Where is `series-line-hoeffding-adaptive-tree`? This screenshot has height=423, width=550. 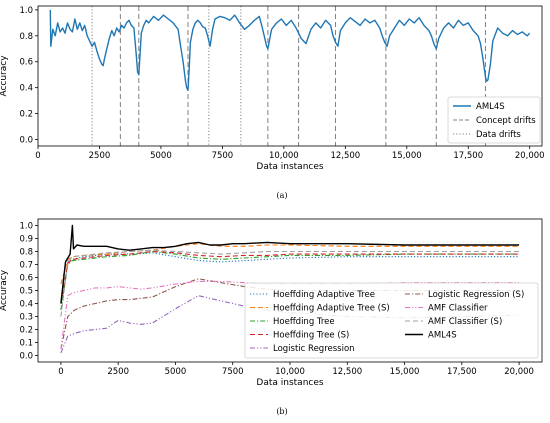 series-line-hoeffding-adaptive-tree is located at coordinates (290, 281).